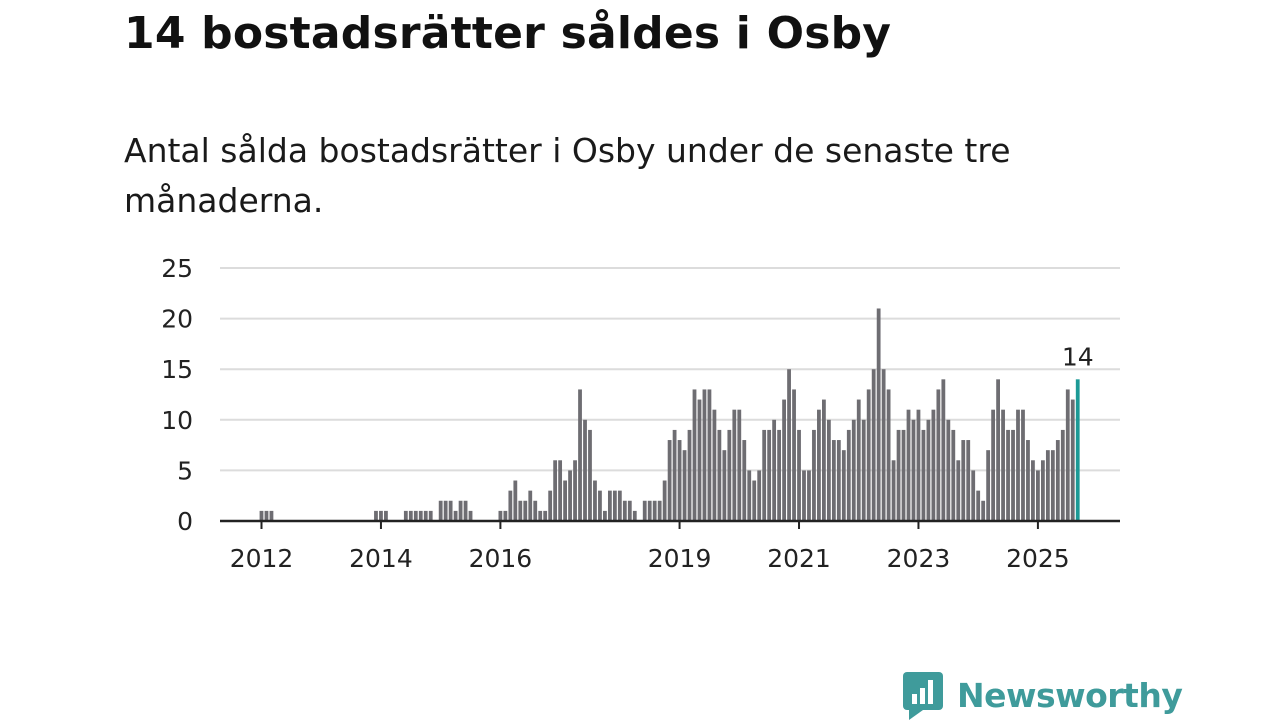 This screenshot has width=1280, height=720. I want to click on bar-highlight, so click(1077, 450).